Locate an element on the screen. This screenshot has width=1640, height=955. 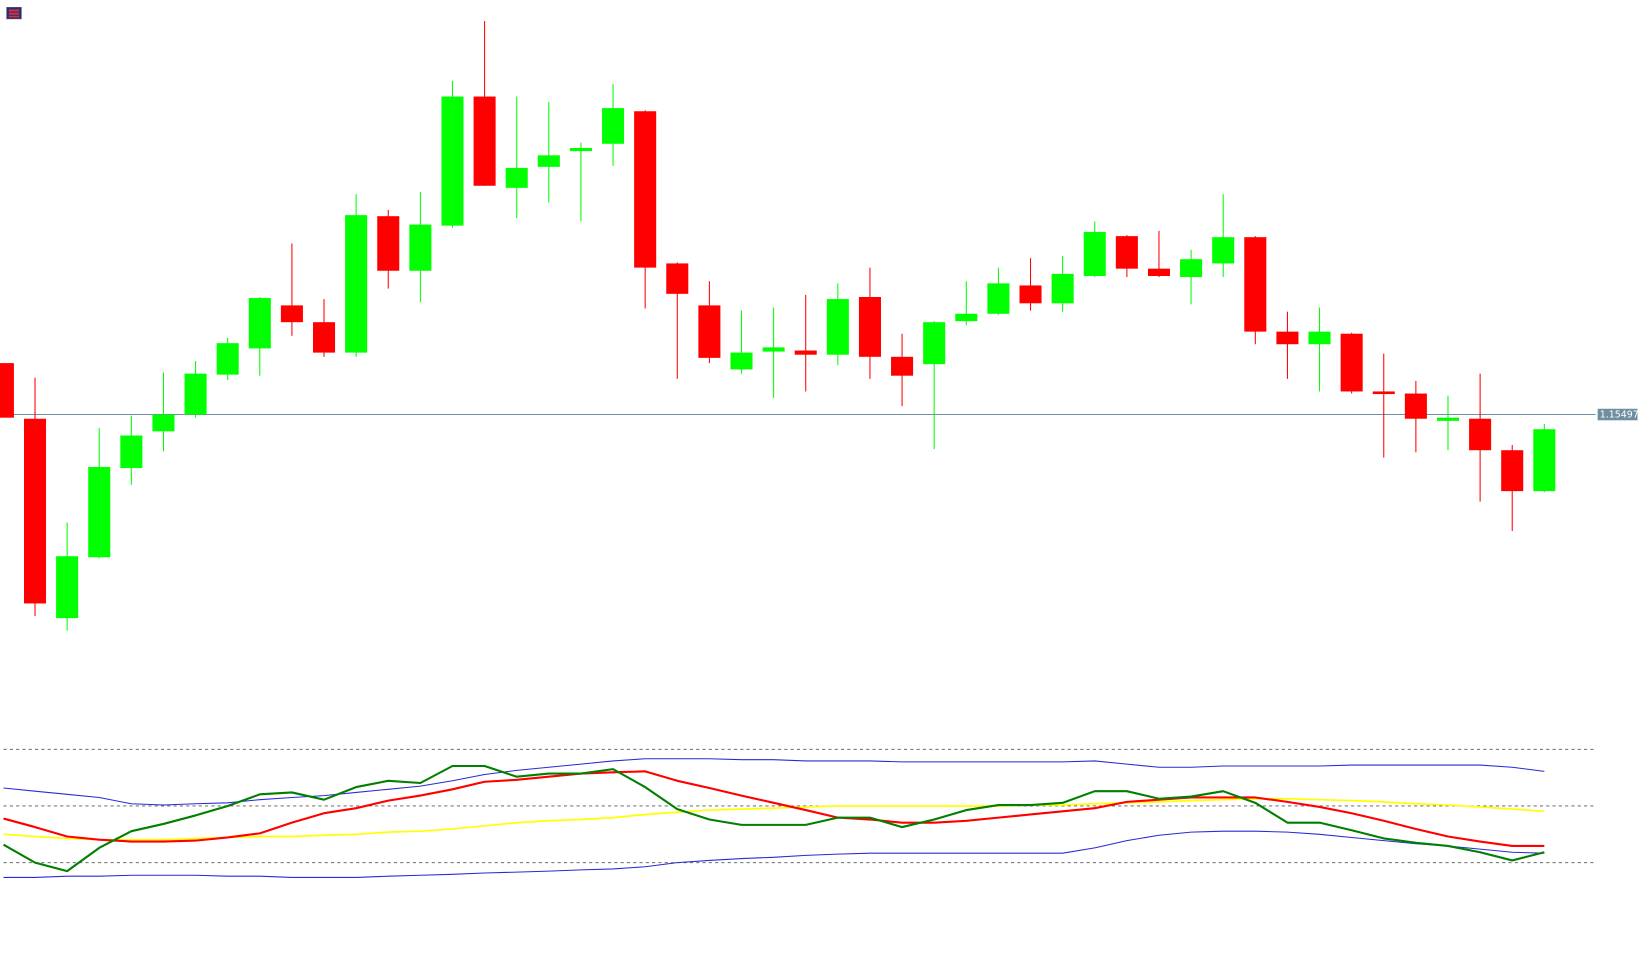
price-tag: 1.15497 is located at coordinates (1619, 415).